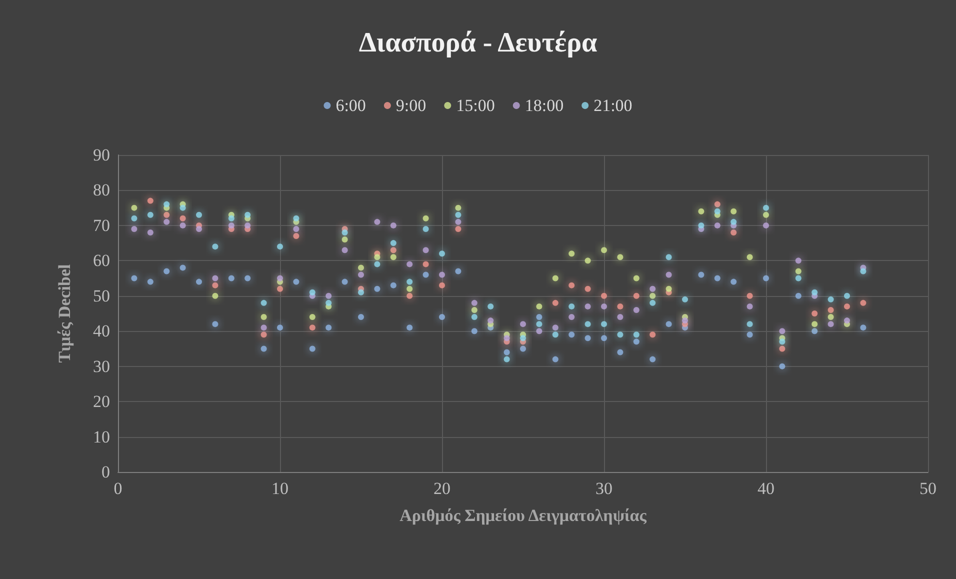 The height and width of the screenshot is (579, 956). Describe the element at coordinates (101, 260) in the screenshot. I see `y-tick-label: 60` at that location.